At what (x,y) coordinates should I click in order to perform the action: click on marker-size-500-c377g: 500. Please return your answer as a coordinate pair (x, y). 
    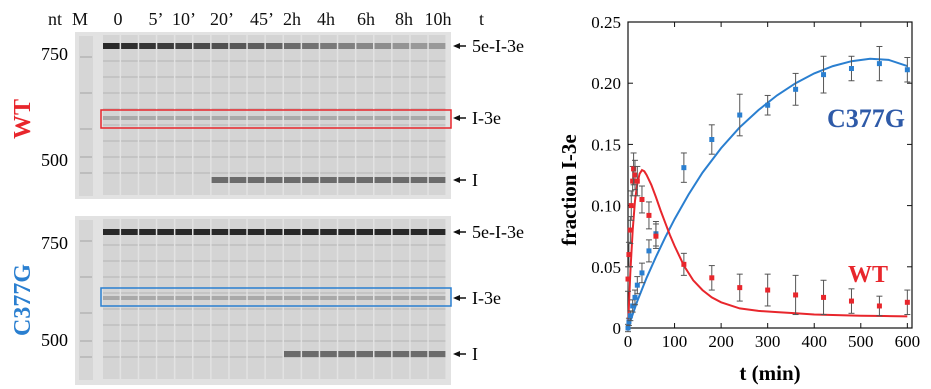
    Looking at the image, I should click on (54, 340).